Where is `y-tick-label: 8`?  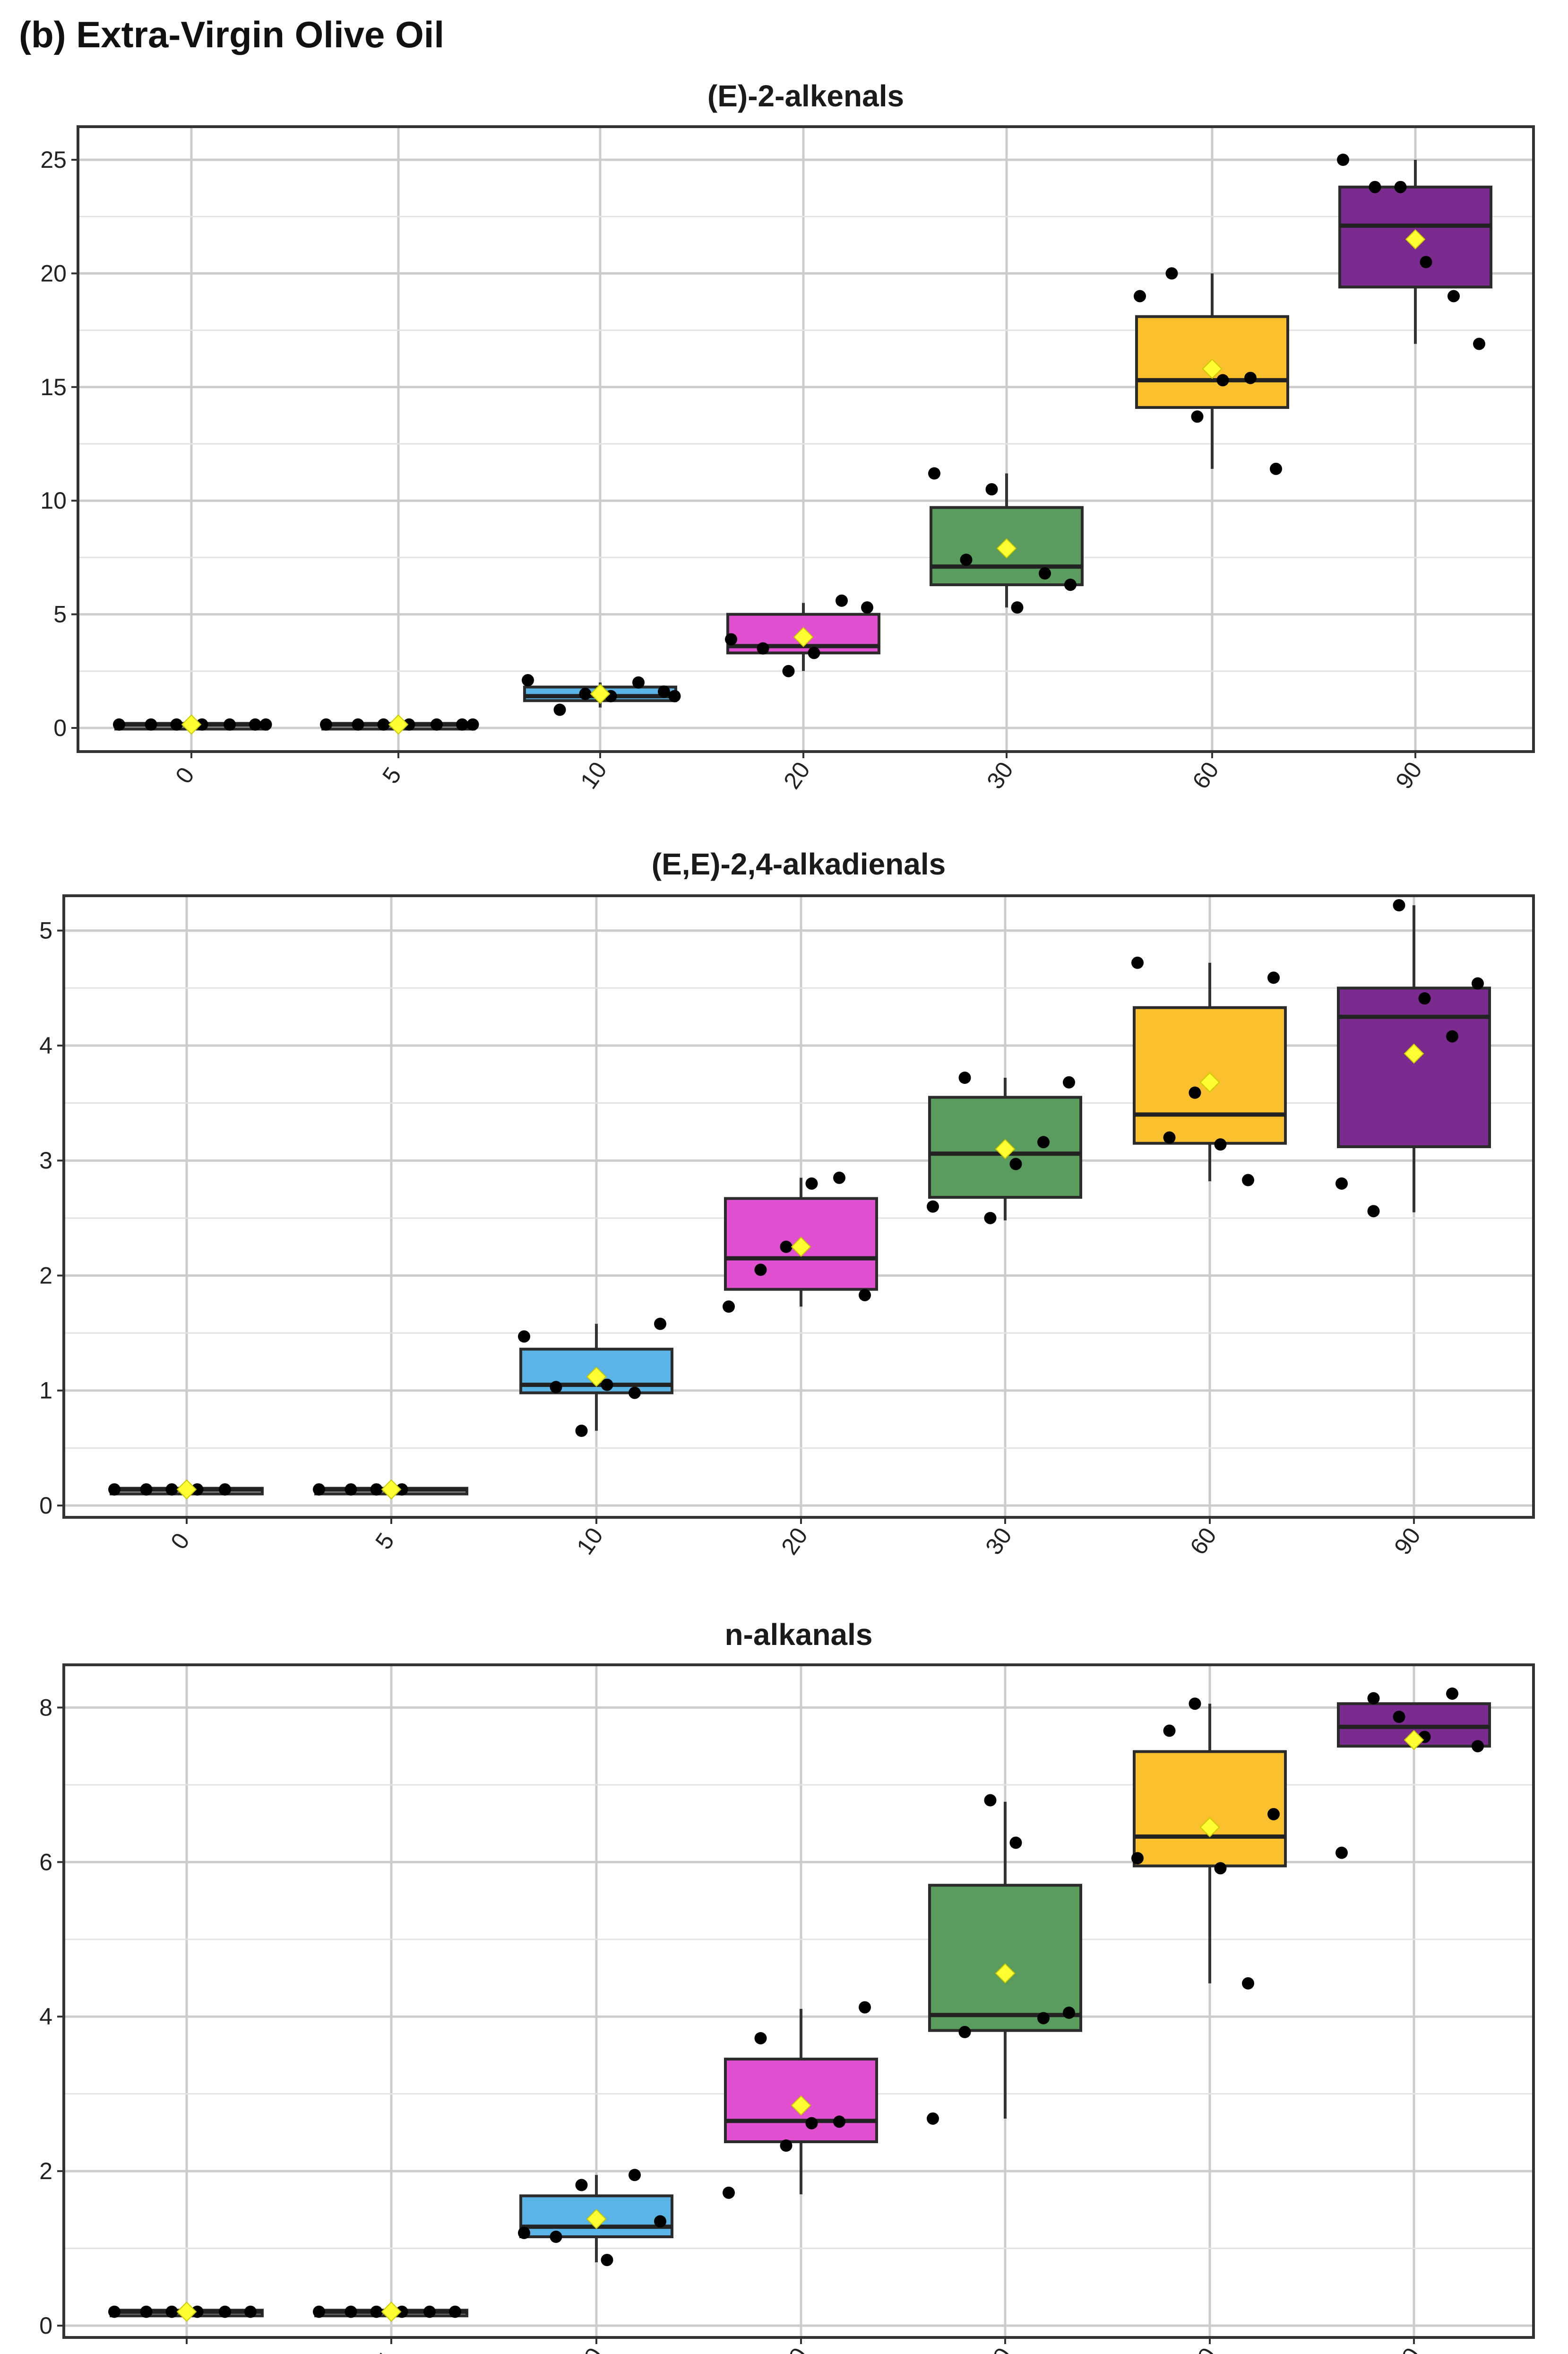 y-tick-label: 8 is located at coordinates (45, 1708).